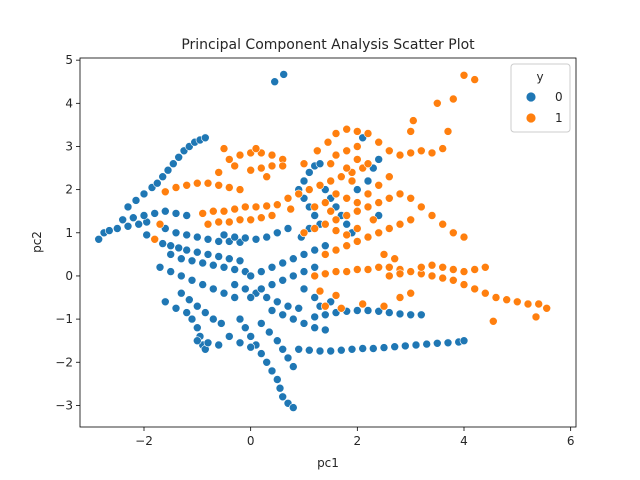 This screenshot has height=480, width=640. What do you see at coordinates (328, 463) in the screenshot?
I see `x-axis-title: pc1` at bounding box center [328, 463].